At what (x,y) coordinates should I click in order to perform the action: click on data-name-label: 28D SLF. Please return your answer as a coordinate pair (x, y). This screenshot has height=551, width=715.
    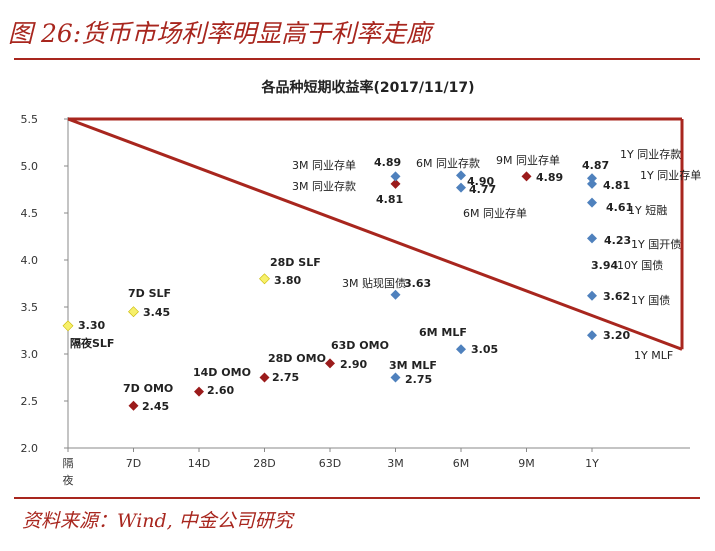
    Looking at the image, I should click on (295, 262).